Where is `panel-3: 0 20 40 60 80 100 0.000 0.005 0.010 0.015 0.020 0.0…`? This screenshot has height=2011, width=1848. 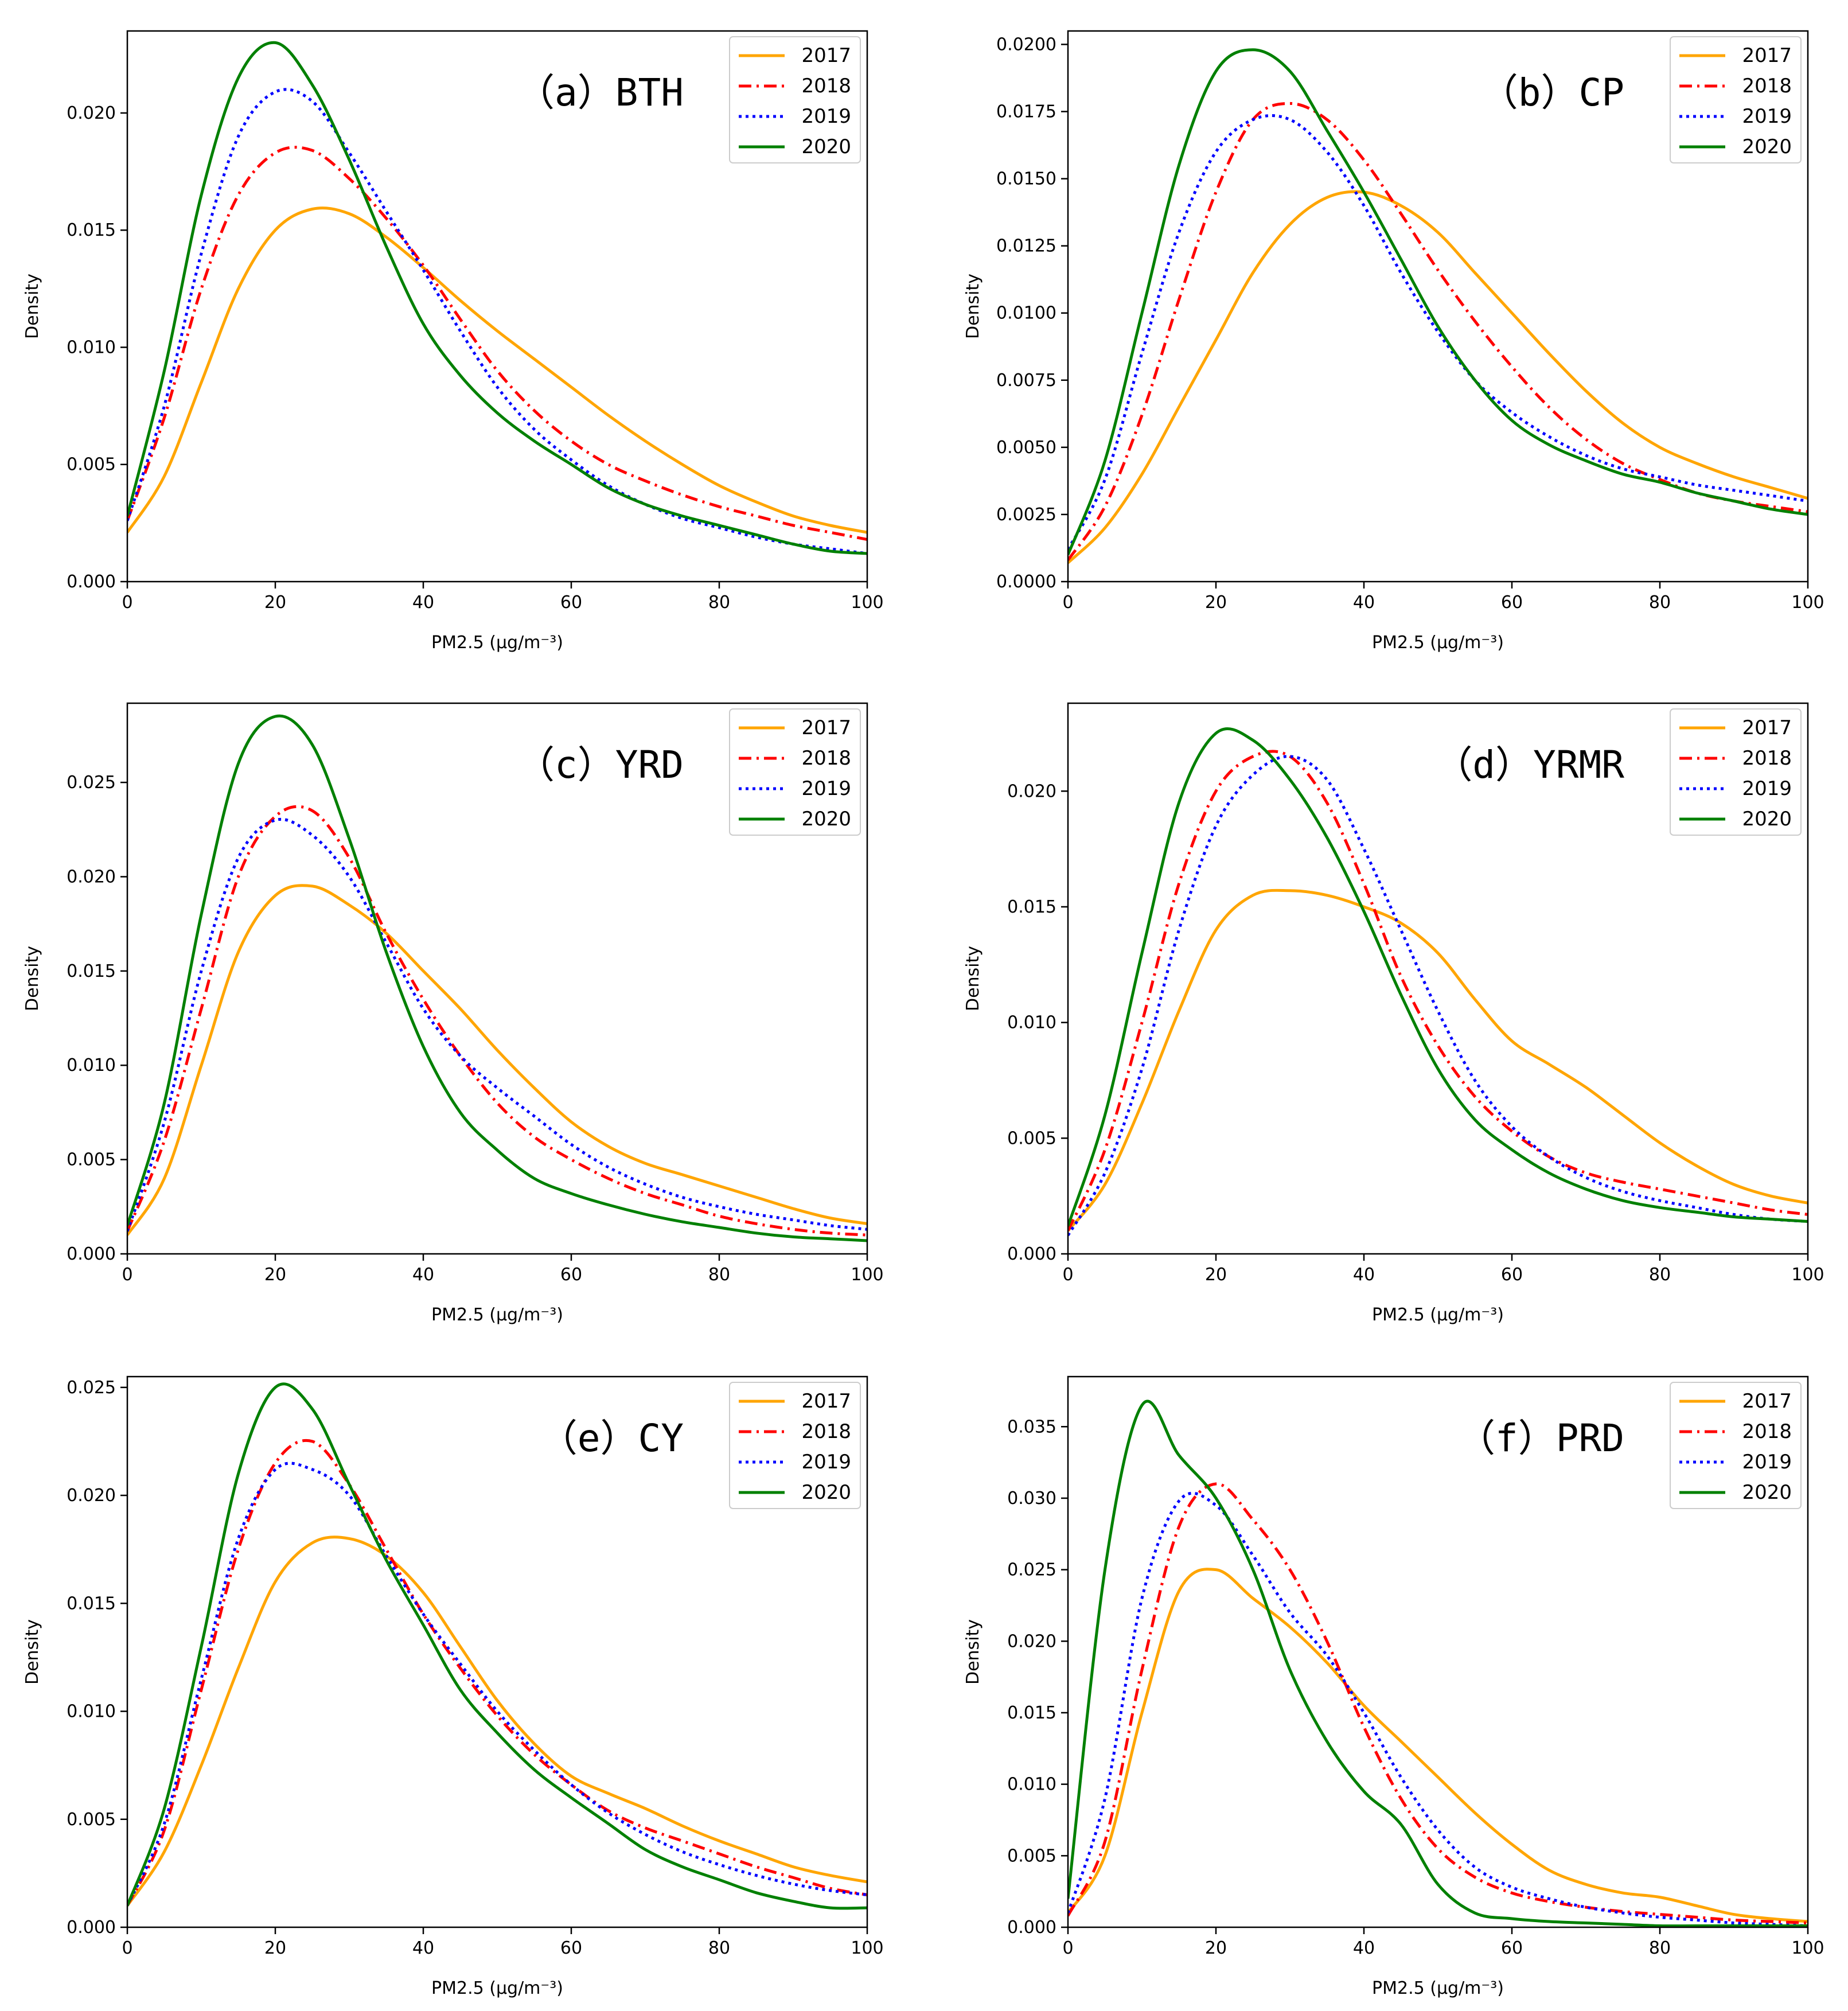 panel-3: 0 20 40 60 80 100 0.000 0.005 0.010 0.015 0.020 0.0… is located at coordinates (453, 1013).